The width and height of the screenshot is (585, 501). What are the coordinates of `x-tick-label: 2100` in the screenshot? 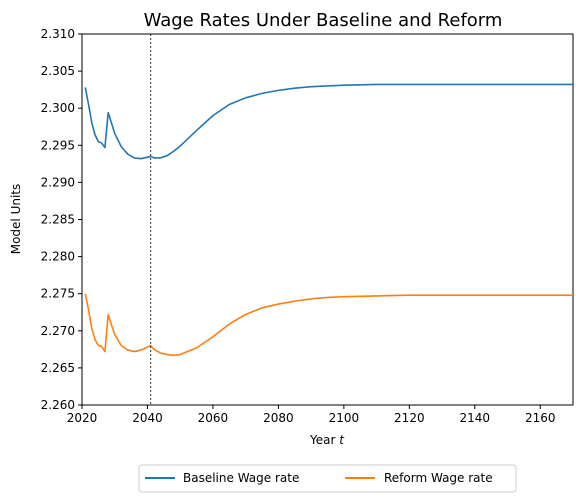 It's located at (344, 418).